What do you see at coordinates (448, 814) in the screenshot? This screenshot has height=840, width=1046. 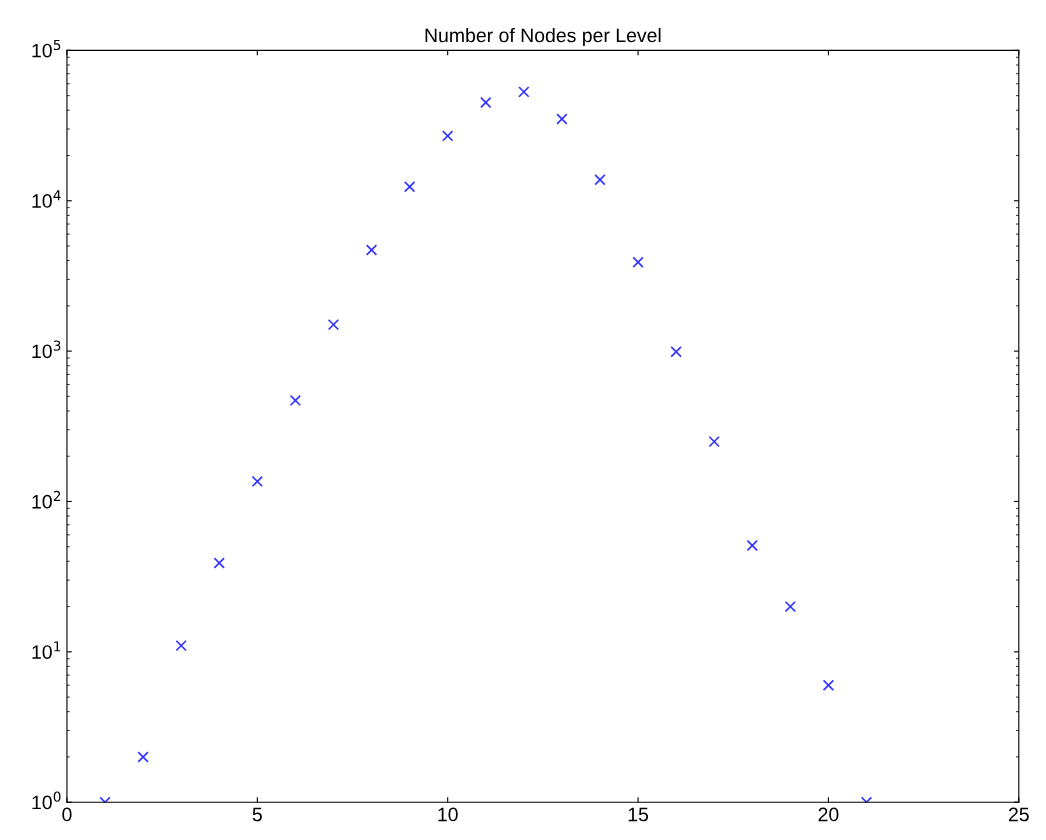 I see `x-tick-label: 10` at bounding box center [448, 814].